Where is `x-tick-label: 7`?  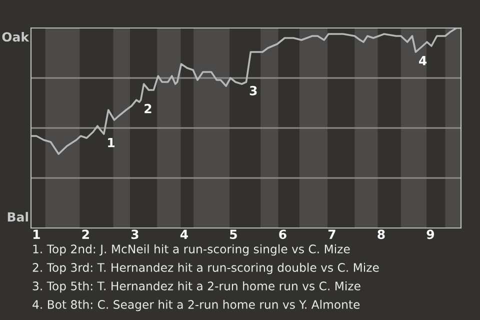 x-tick-label: 7 is located at coordinates (332, 234).